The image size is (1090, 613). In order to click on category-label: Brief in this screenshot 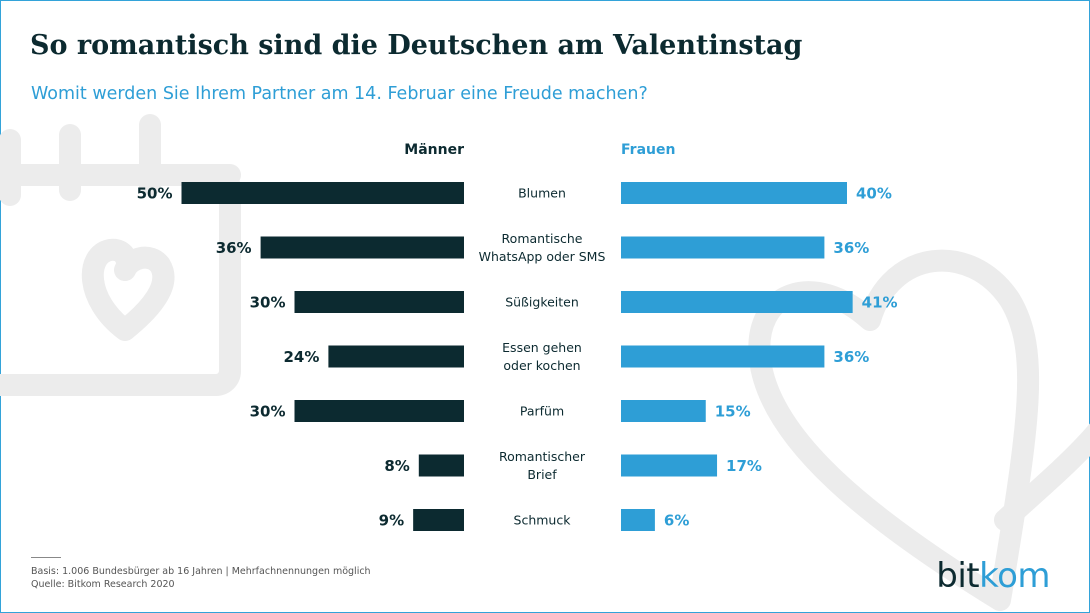, I will do `click(542, 474)`.